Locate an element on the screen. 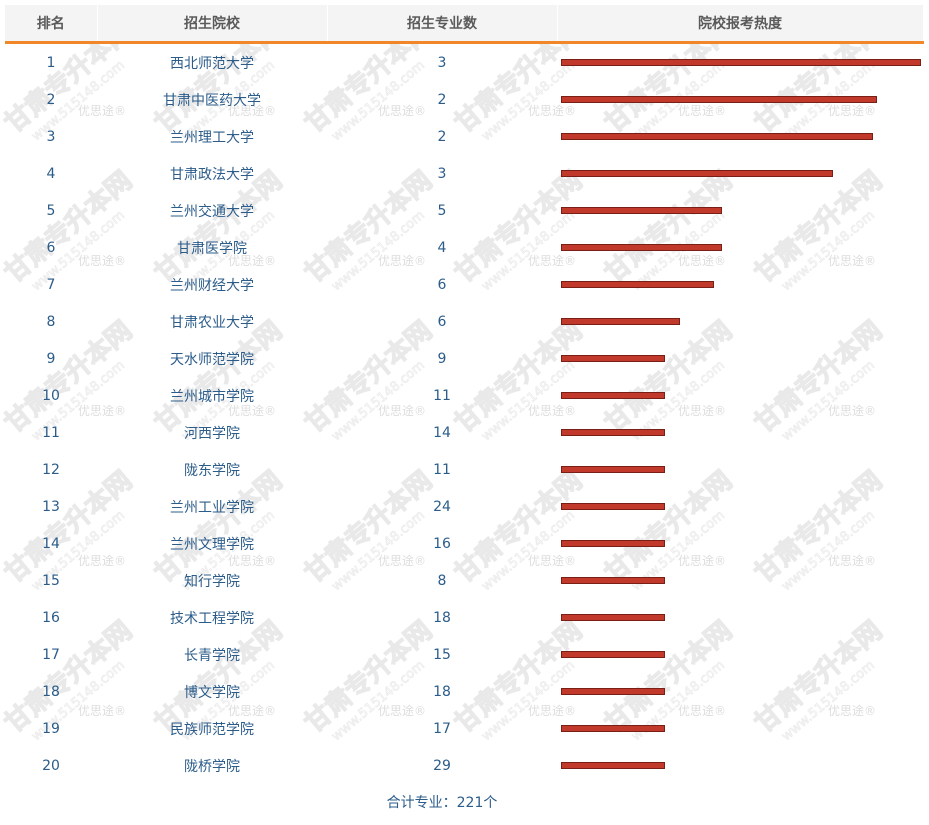 This screenshot has width=929, height=825. school-cell: 甘肃医学院 is located at coordinates (212, 248).